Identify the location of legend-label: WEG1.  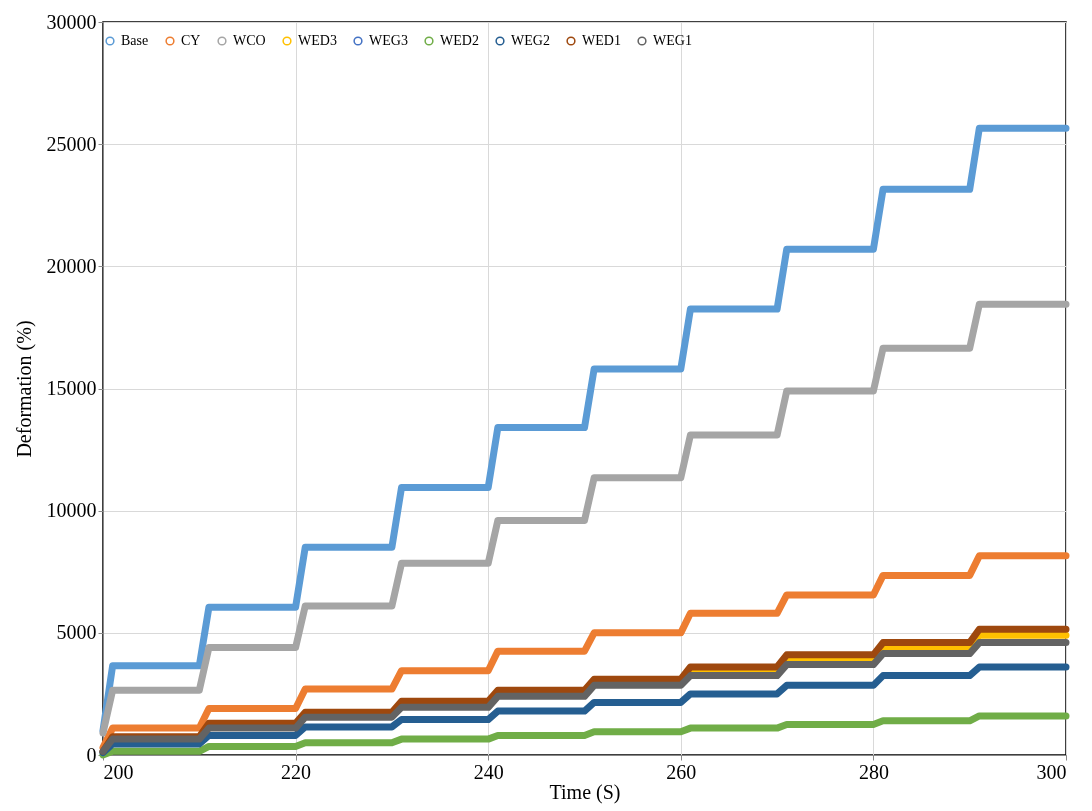
(672, 40).